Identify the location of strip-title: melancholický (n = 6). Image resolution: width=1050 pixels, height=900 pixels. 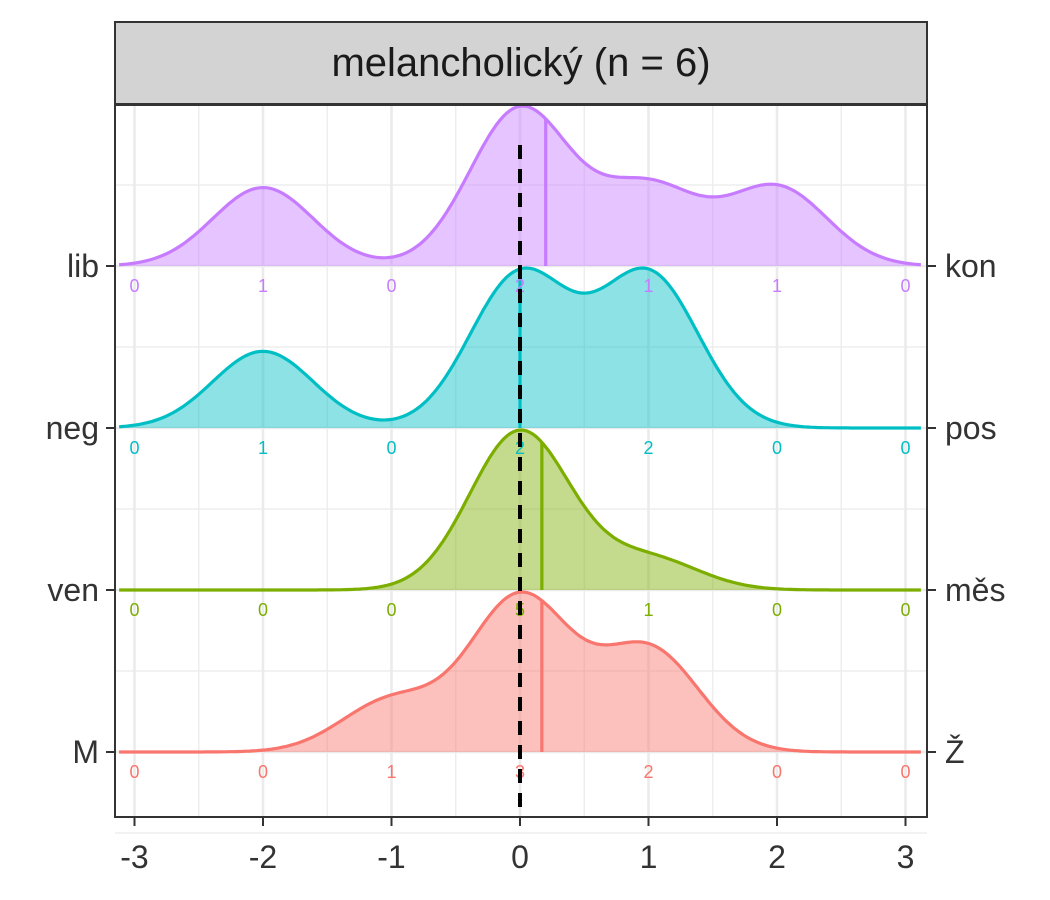
(520, 63).